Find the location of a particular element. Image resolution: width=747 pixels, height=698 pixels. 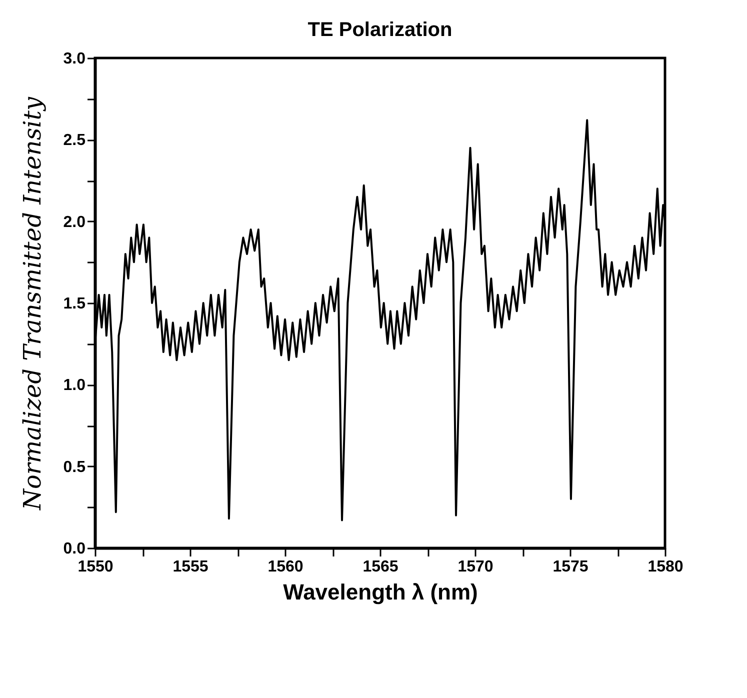

x-tick-label: 1550 is located at coordinates (96, 567).